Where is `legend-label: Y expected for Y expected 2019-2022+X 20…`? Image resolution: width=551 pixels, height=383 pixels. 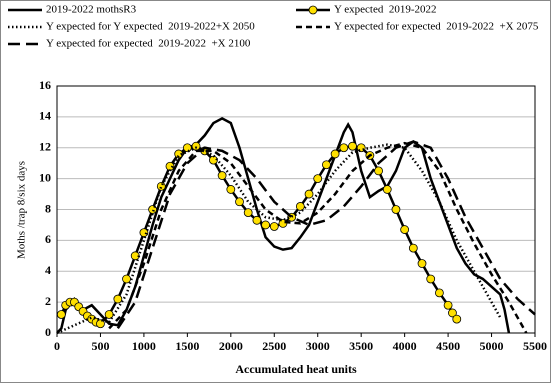
legend-label: Y expected for Y expected 2019-2022+X 20… is located at coordinates (150, 27).